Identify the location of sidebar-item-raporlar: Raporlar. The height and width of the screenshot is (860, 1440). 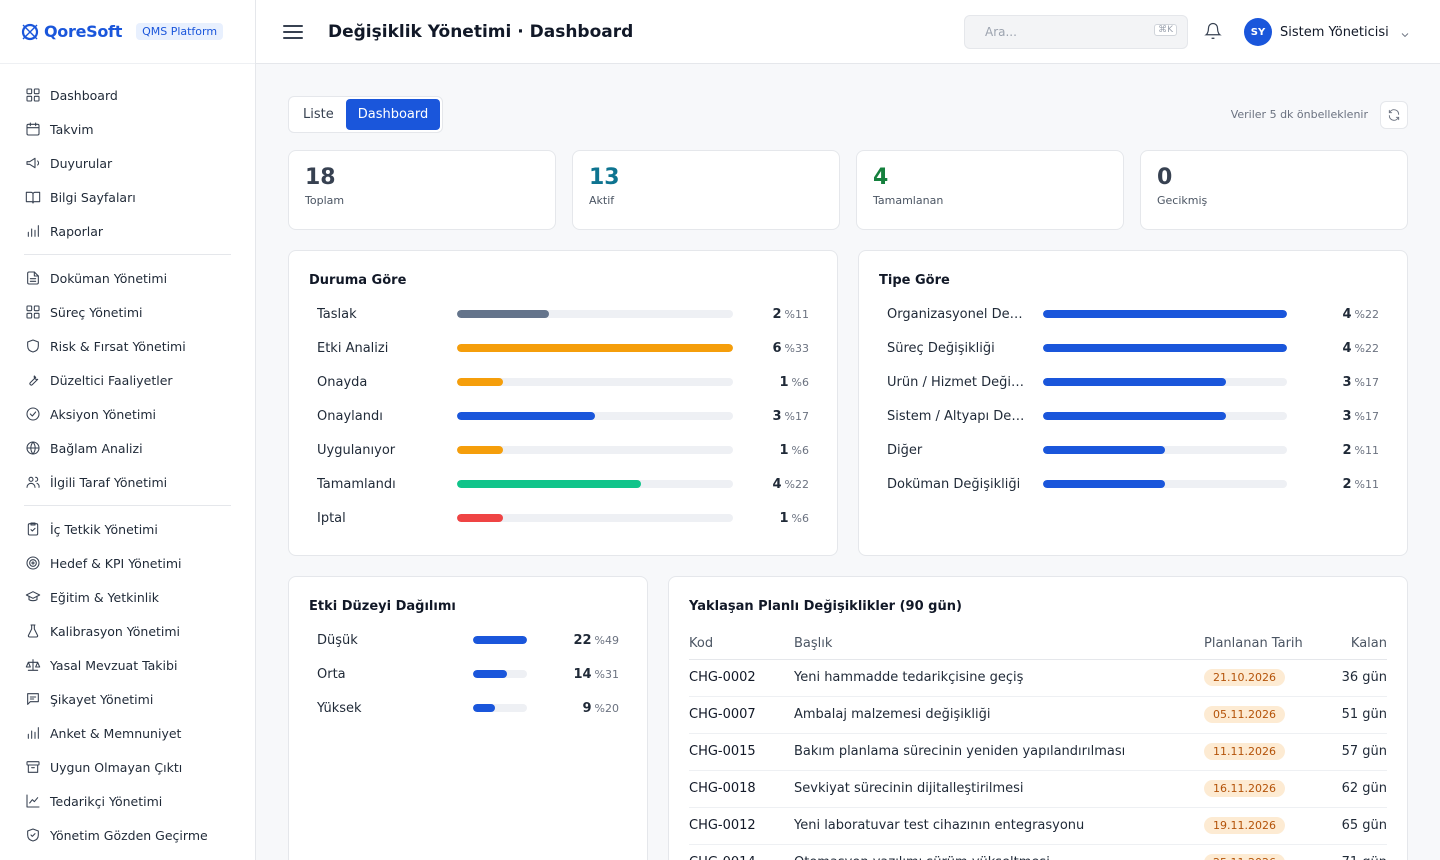
(127, 231).